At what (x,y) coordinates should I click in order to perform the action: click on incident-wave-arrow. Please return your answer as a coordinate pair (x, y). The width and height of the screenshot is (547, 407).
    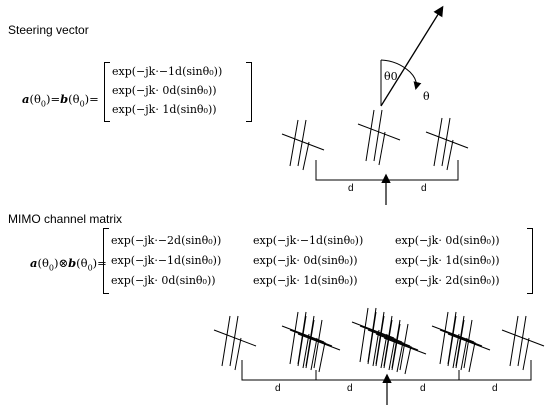
    Looking at the image, I should click on (412, 56).